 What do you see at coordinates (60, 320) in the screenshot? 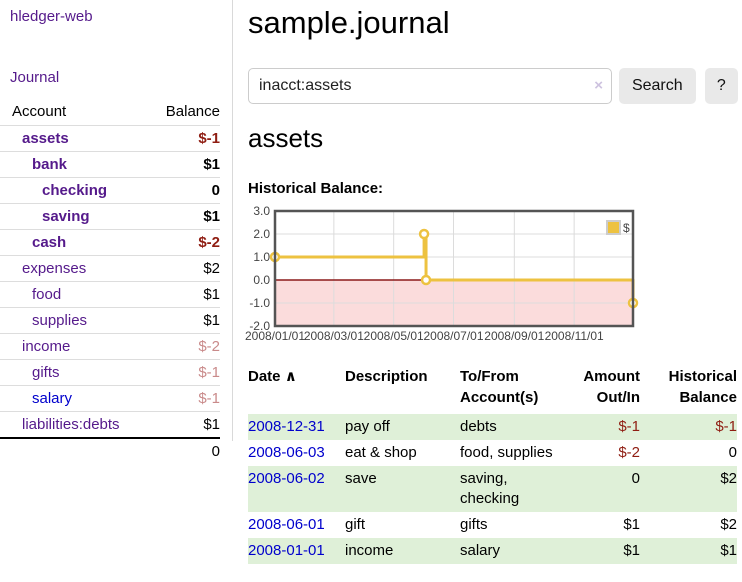
I see `account-link-supplies: supplies` at bounding box center [60, 320].